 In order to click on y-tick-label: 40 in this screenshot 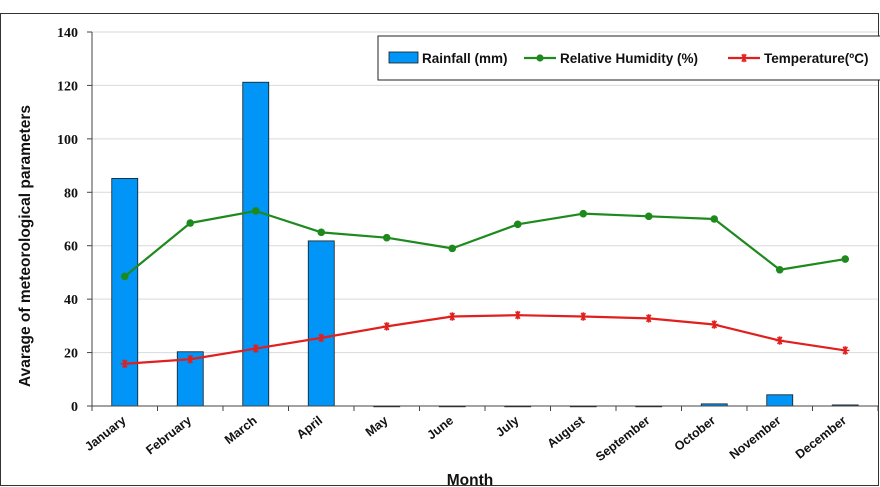, I will do `click(71, 300)`.